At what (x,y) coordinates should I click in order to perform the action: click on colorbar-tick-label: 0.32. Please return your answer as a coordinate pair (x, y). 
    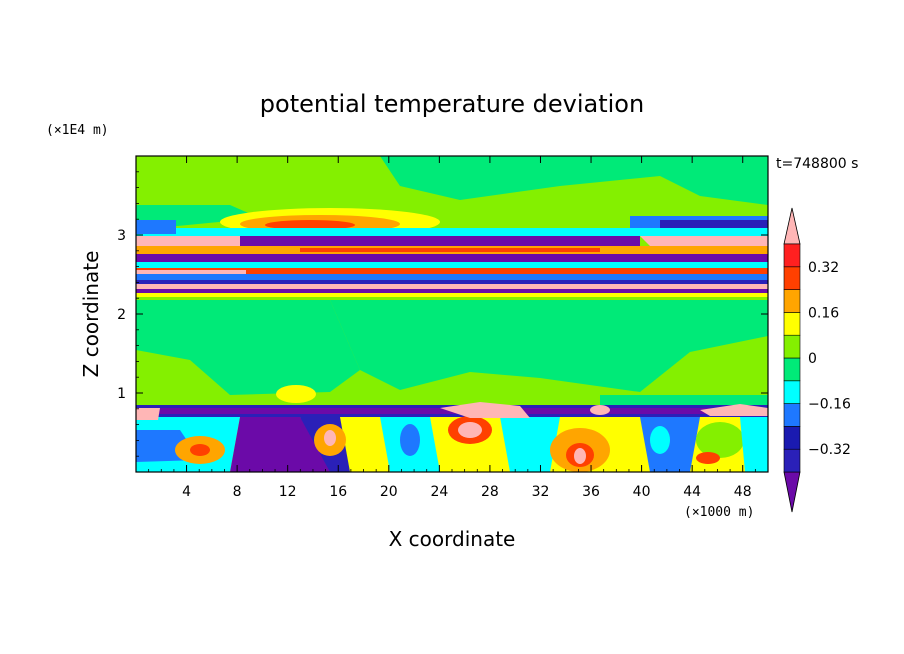
    Looking at the image, I should click on (823, 268).